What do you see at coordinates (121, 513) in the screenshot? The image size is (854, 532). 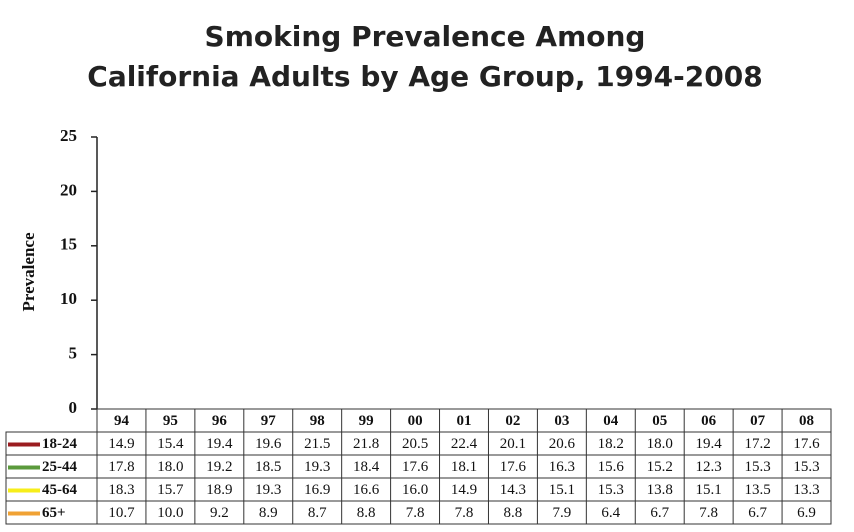 I see `table-value: 10.7` at bounding box center [121, 513].